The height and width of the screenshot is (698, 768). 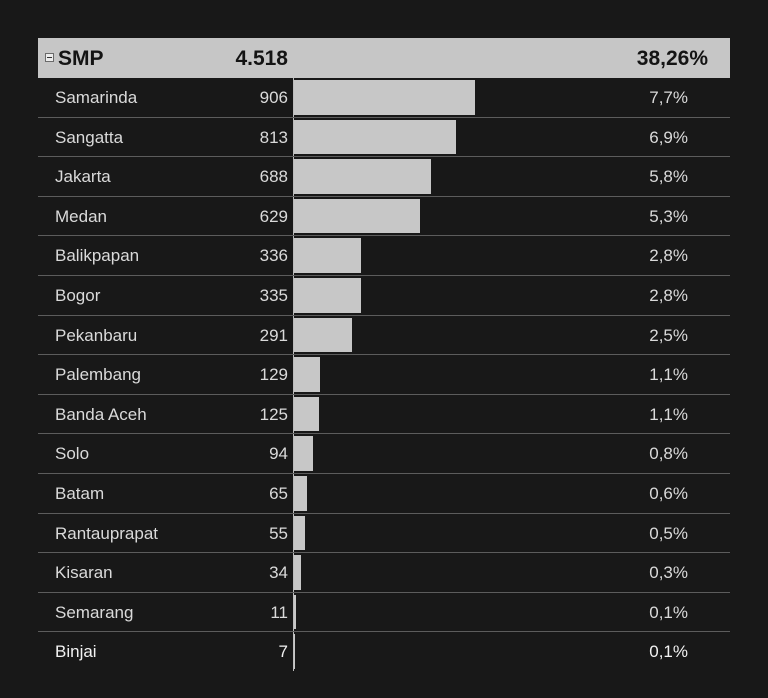 I want to click on table-row: Solo 94 0,8%, so click(x=384, y=454).